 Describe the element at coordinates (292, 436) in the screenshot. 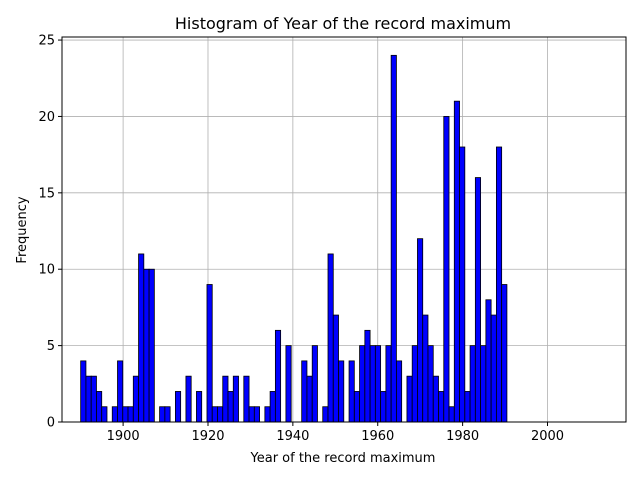

I see `x-tick-label: 1940` at that location.